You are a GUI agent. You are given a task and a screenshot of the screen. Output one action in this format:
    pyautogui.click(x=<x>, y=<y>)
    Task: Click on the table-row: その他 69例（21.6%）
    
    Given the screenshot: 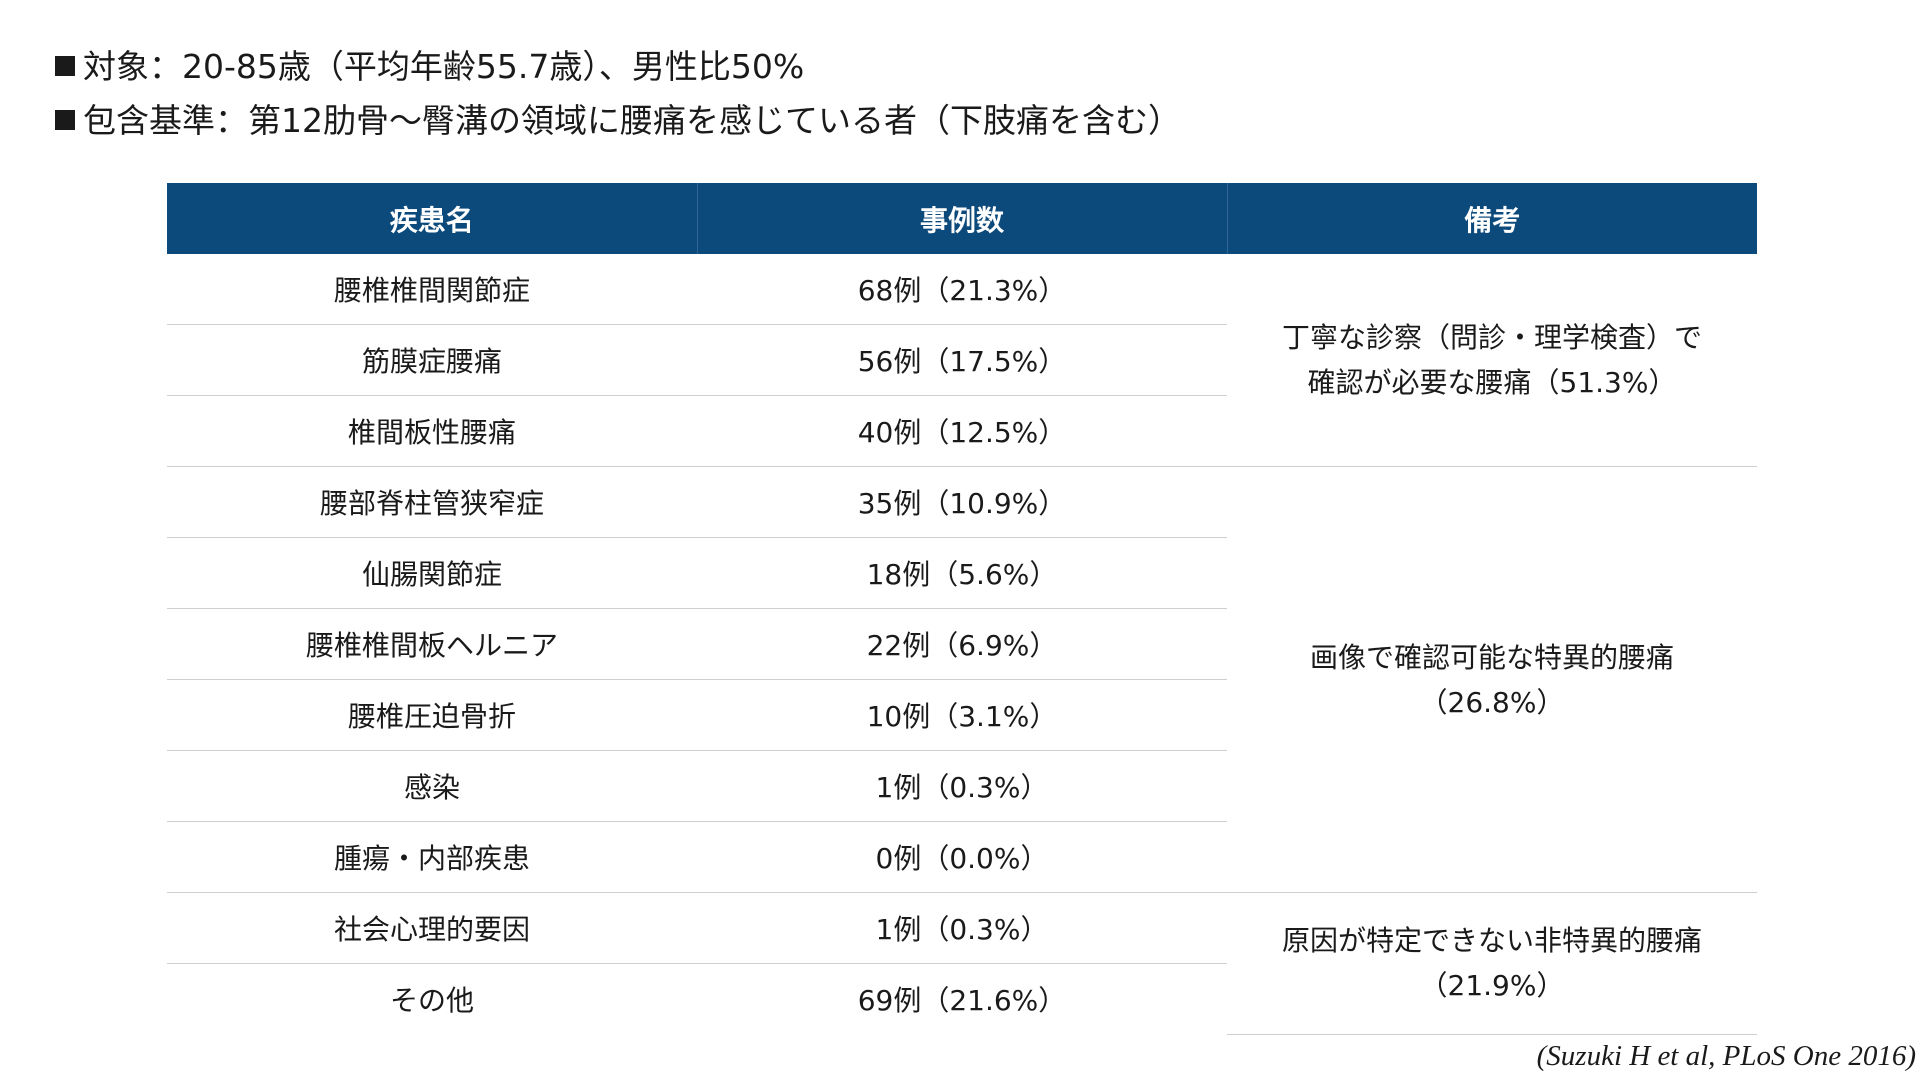 What is the action you would take?
    pyautogui.click(x=962, y=999)
    